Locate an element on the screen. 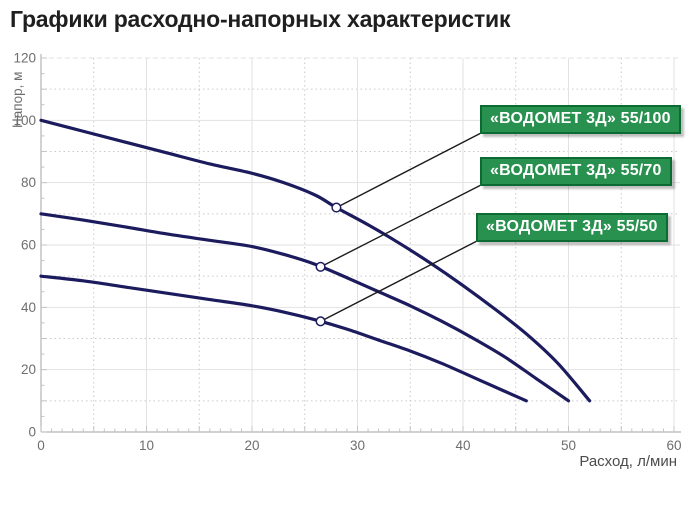  y-tick-label: 80 is located at coordinates (28, 182).